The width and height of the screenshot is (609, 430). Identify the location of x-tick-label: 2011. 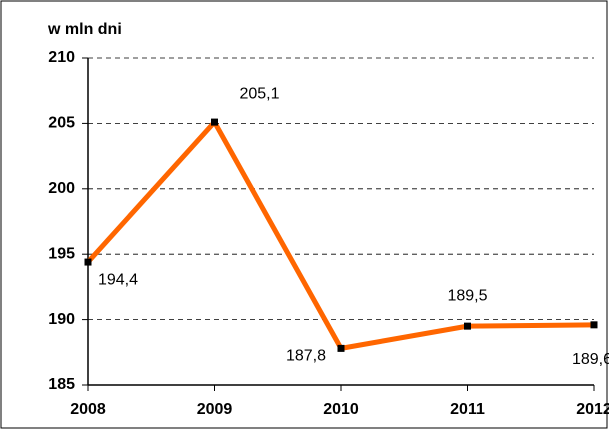
(467, 409).